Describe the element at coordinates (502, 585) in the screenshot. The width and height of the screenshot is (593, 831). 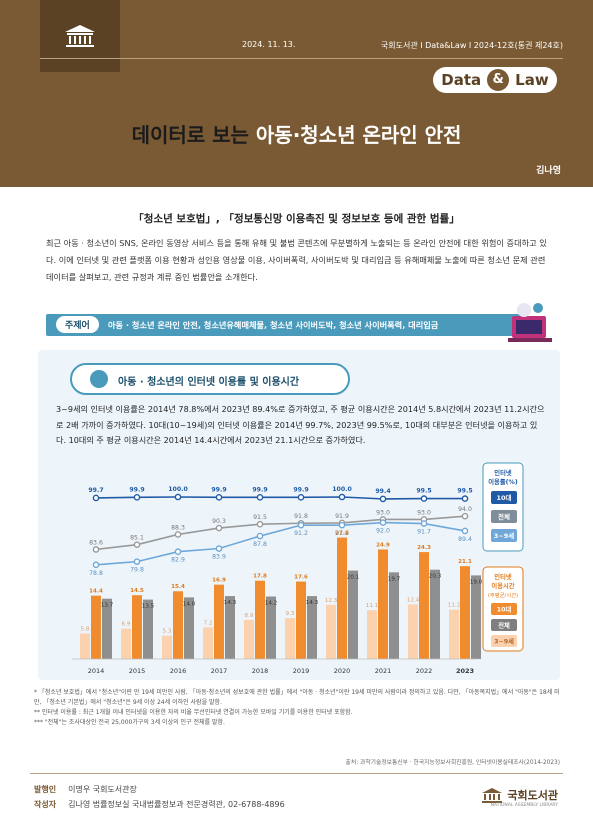
I see `bar-legend-title-2: 이용시간` at that location.